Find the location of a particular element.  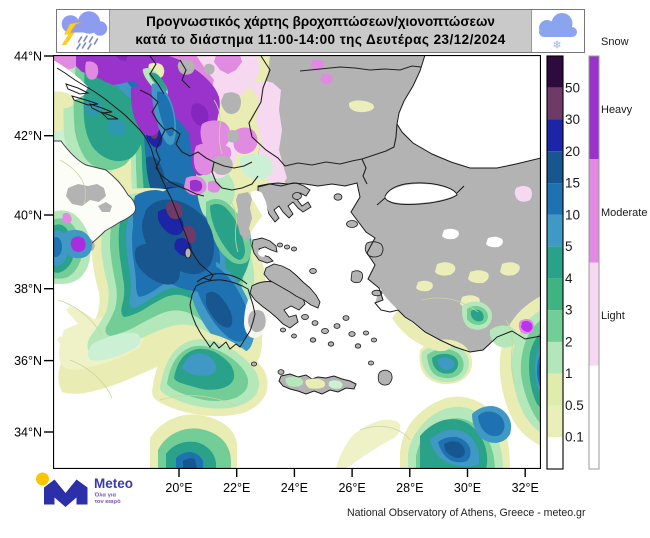

svg-text: 30°E is located at coordinates (467, 488).